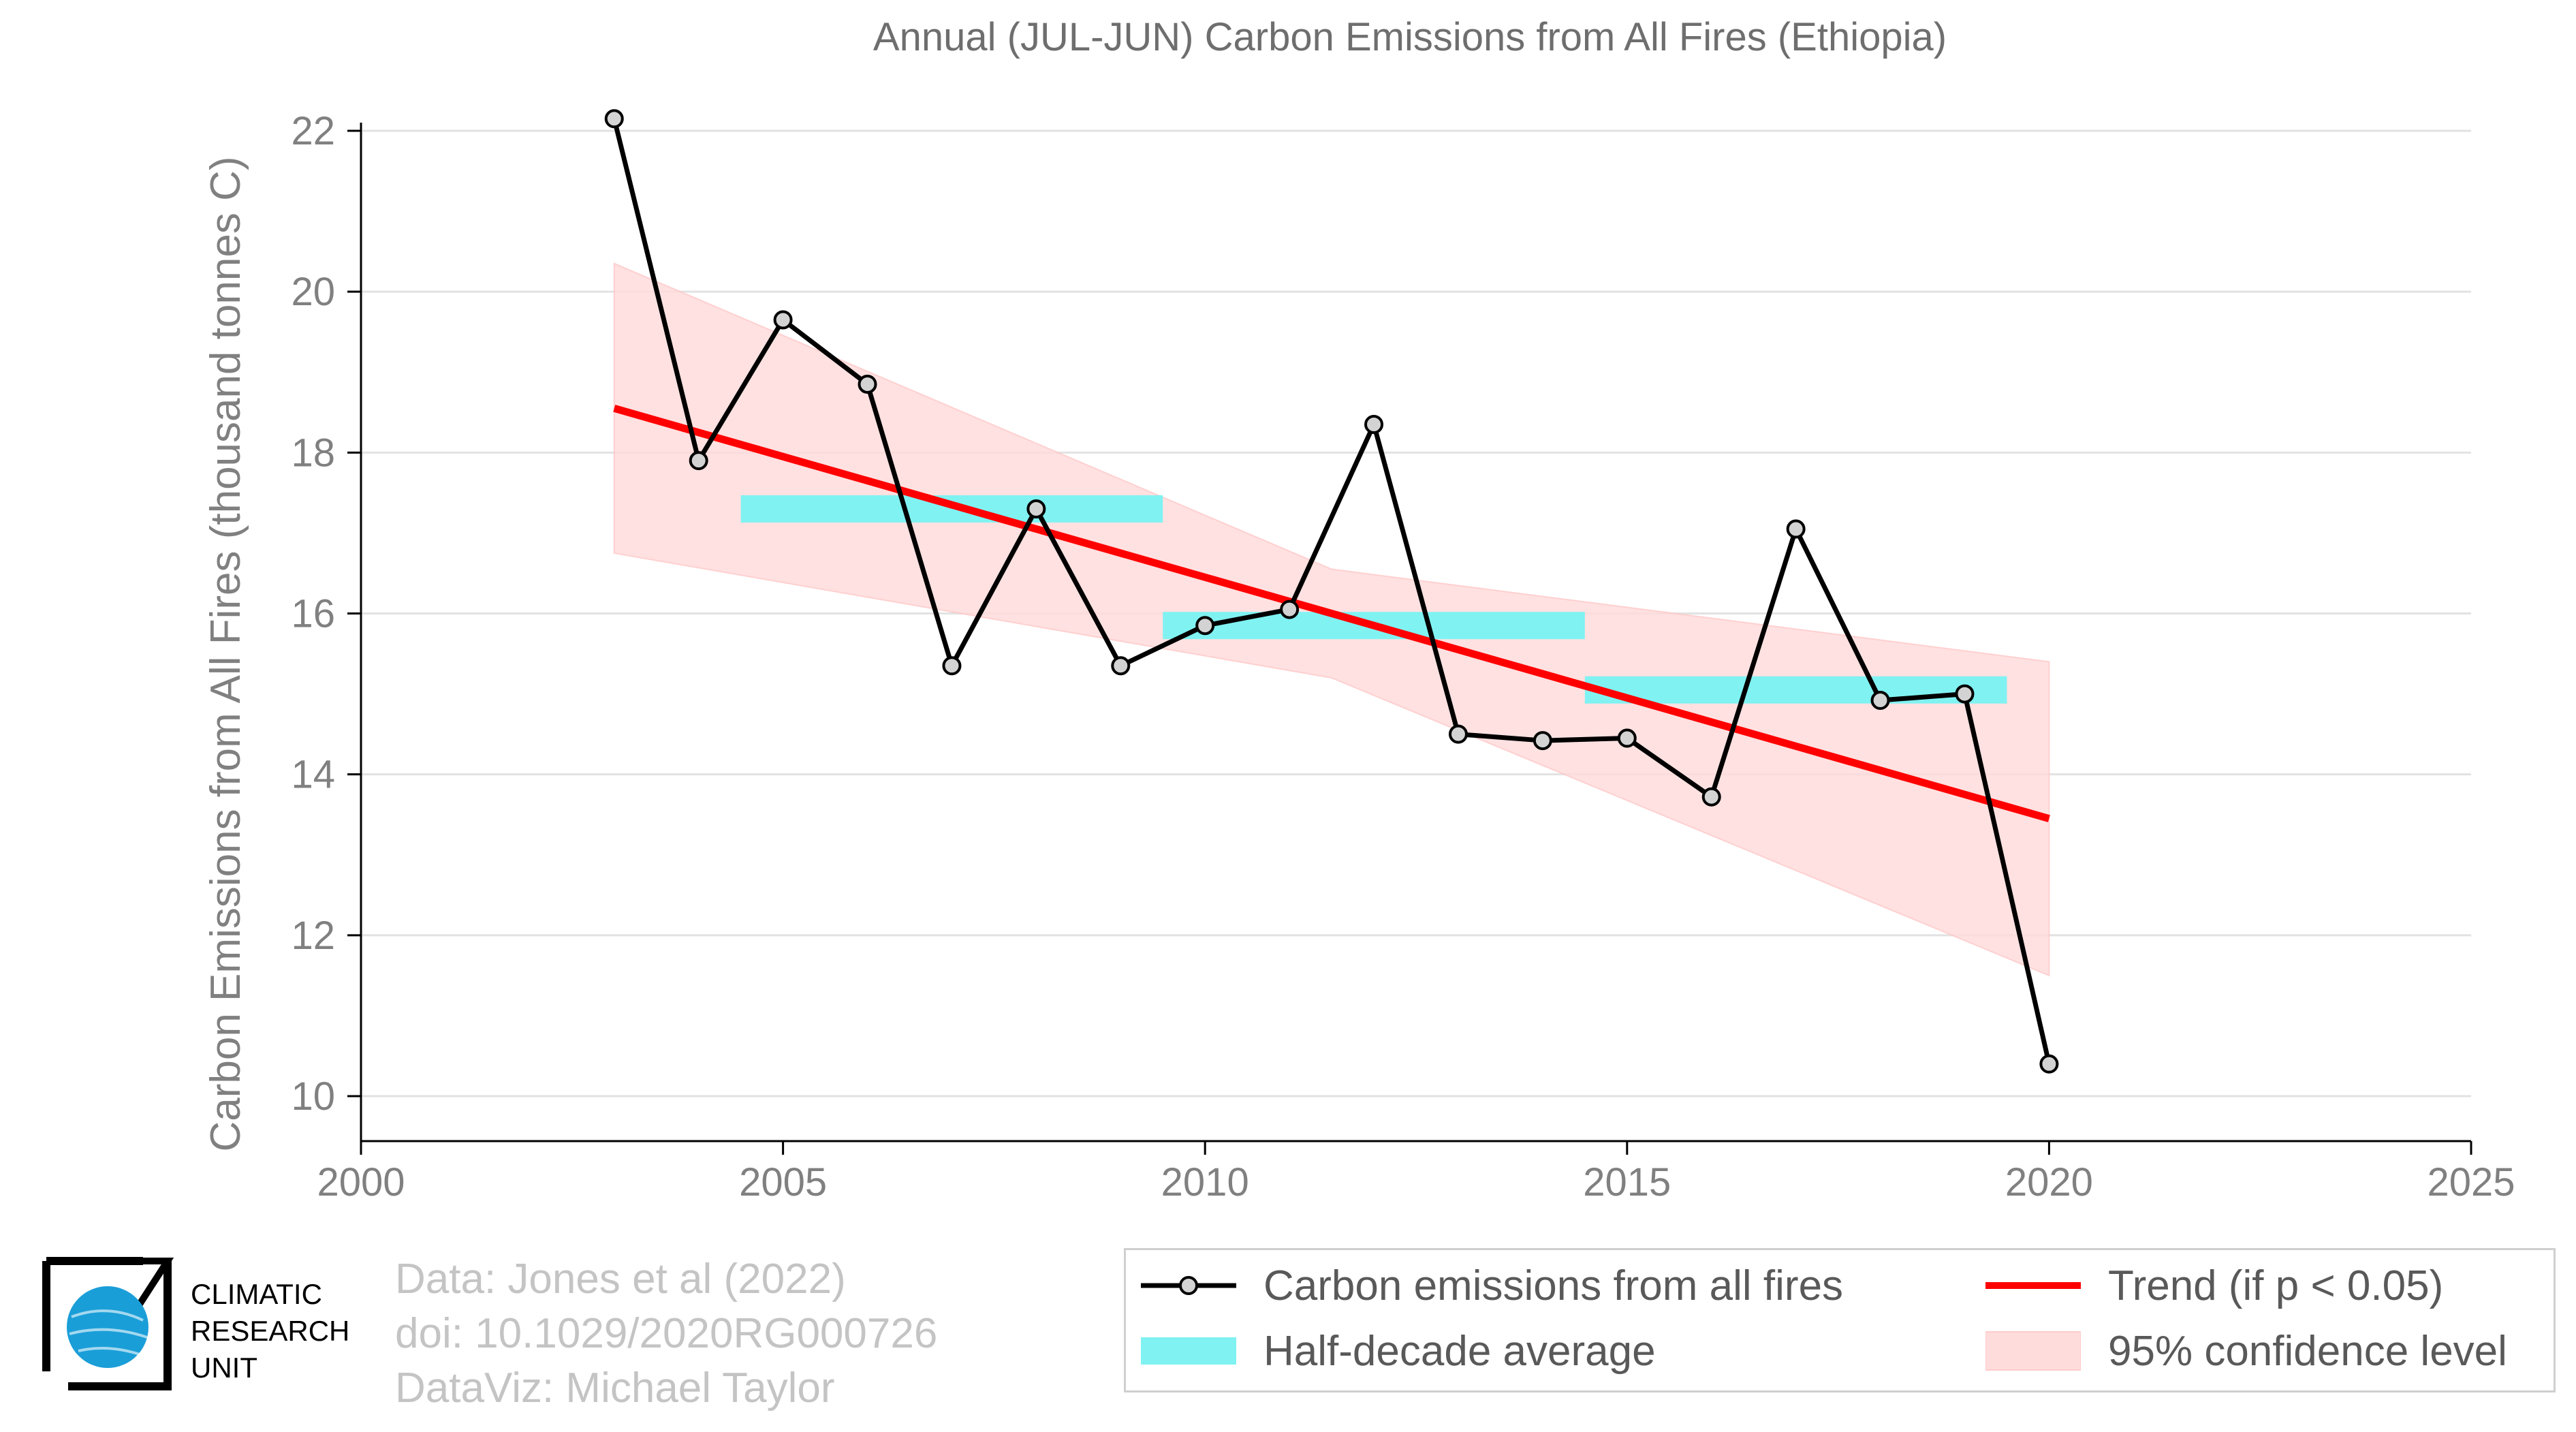 Image resolution: width=2576 pixels, height=1432 pixels. I want to click on y-tick-label: 16, so click(313, 614).